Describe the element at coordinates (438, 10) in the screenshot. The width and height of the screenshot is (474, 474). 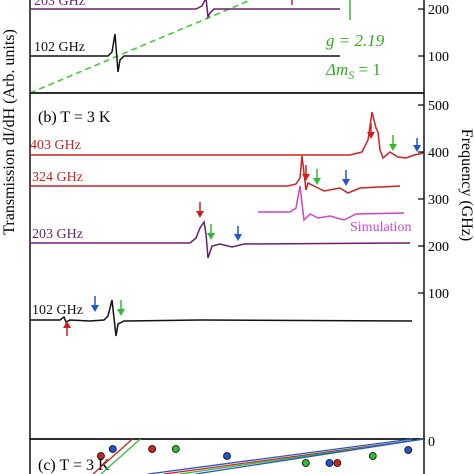
I see `tick-label-a-200: 200` at that location.